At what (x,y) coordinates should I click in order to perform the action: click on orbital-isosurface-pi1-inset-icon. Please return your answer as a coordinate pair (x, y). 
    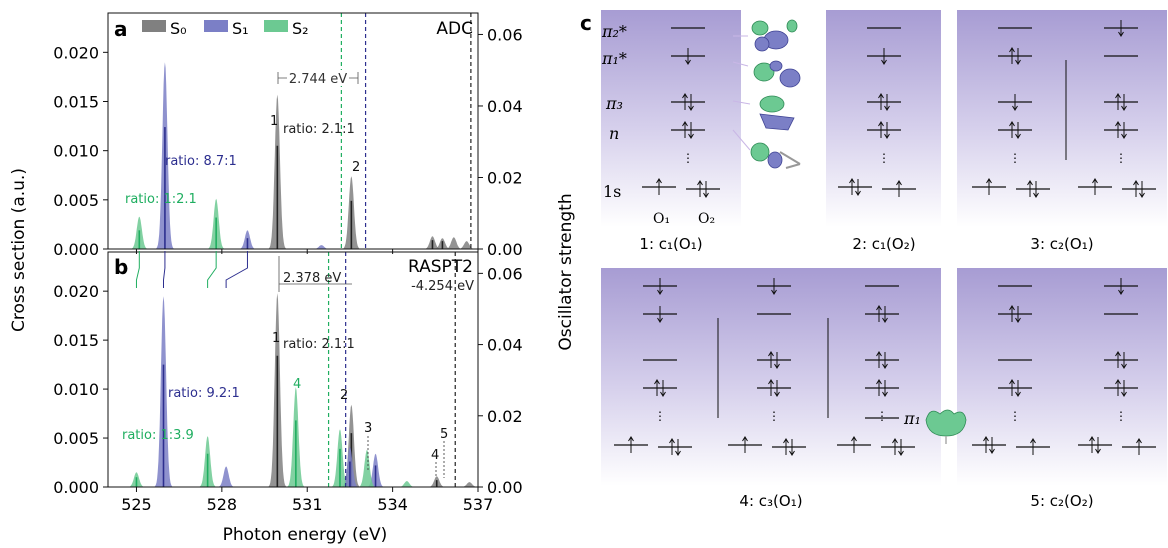
    Looking at the image, I should click on (946, 426).